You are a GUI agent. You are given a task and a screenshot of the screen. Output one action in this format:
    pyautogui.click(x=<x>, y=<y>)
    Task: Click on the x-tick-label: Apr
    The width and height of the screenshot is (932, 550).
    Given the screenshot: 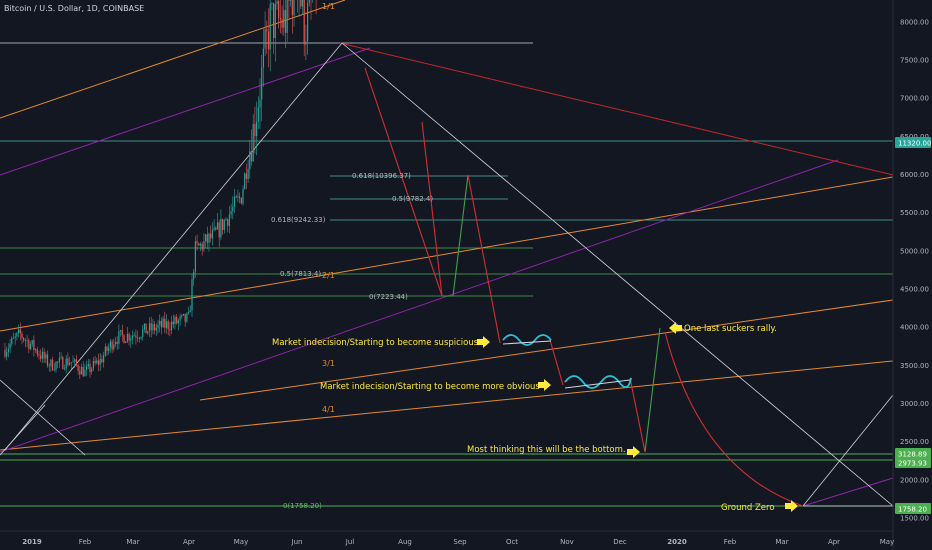 What is the action you would take?
    pyautogui.click(x=834, y=542)
    